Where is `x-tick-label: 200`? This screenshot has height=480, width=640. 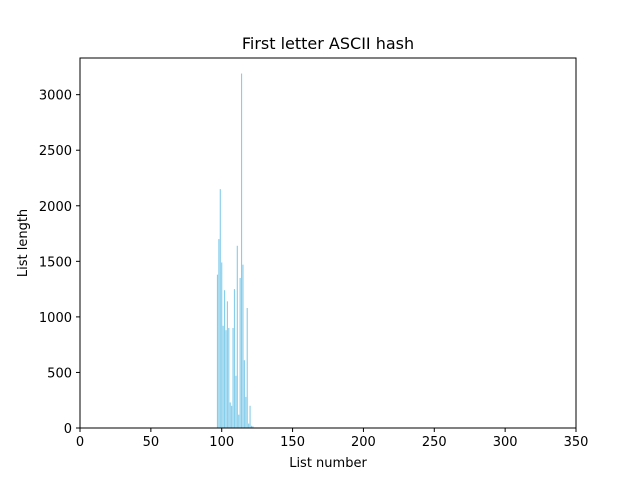 x-tick-label: 200 is located at coordinates (363, 442).